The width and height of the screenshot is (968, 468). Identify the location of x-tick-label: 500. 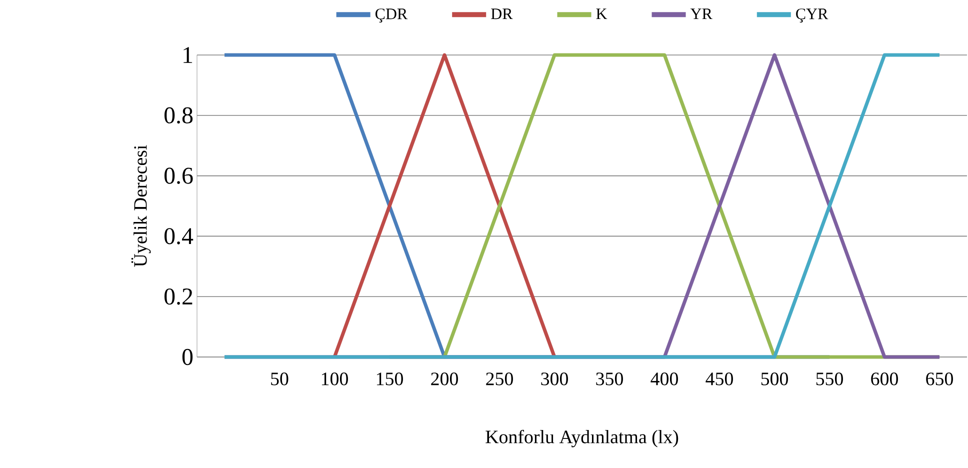
(774, 379).